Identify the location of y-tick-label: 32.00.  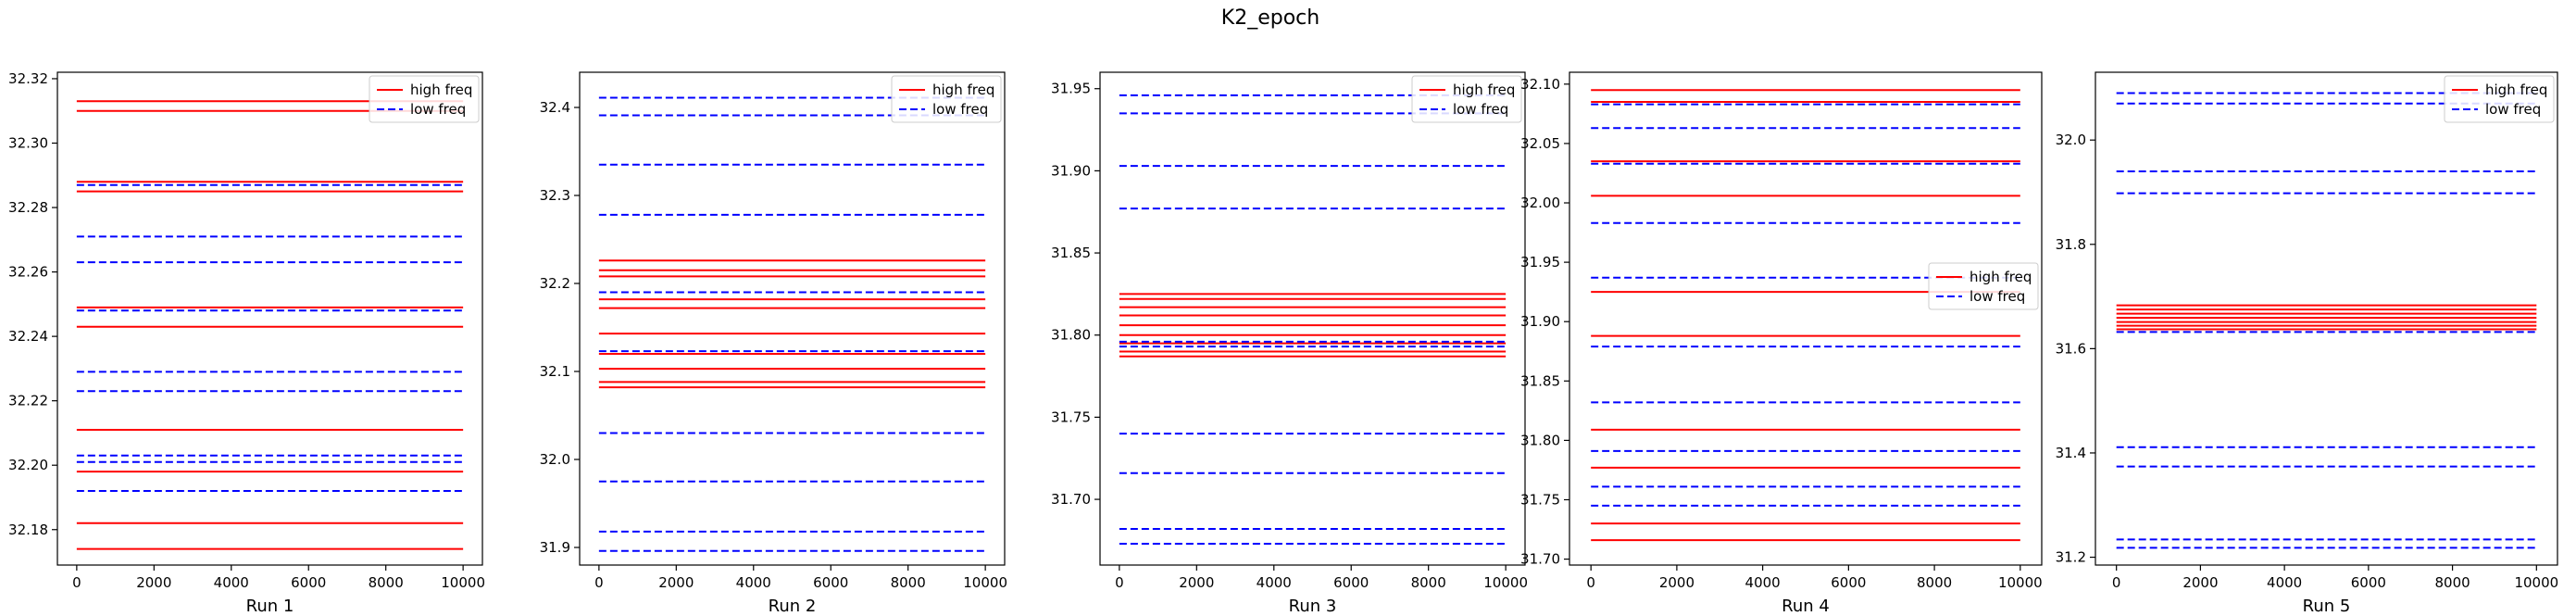
(1540, 203).